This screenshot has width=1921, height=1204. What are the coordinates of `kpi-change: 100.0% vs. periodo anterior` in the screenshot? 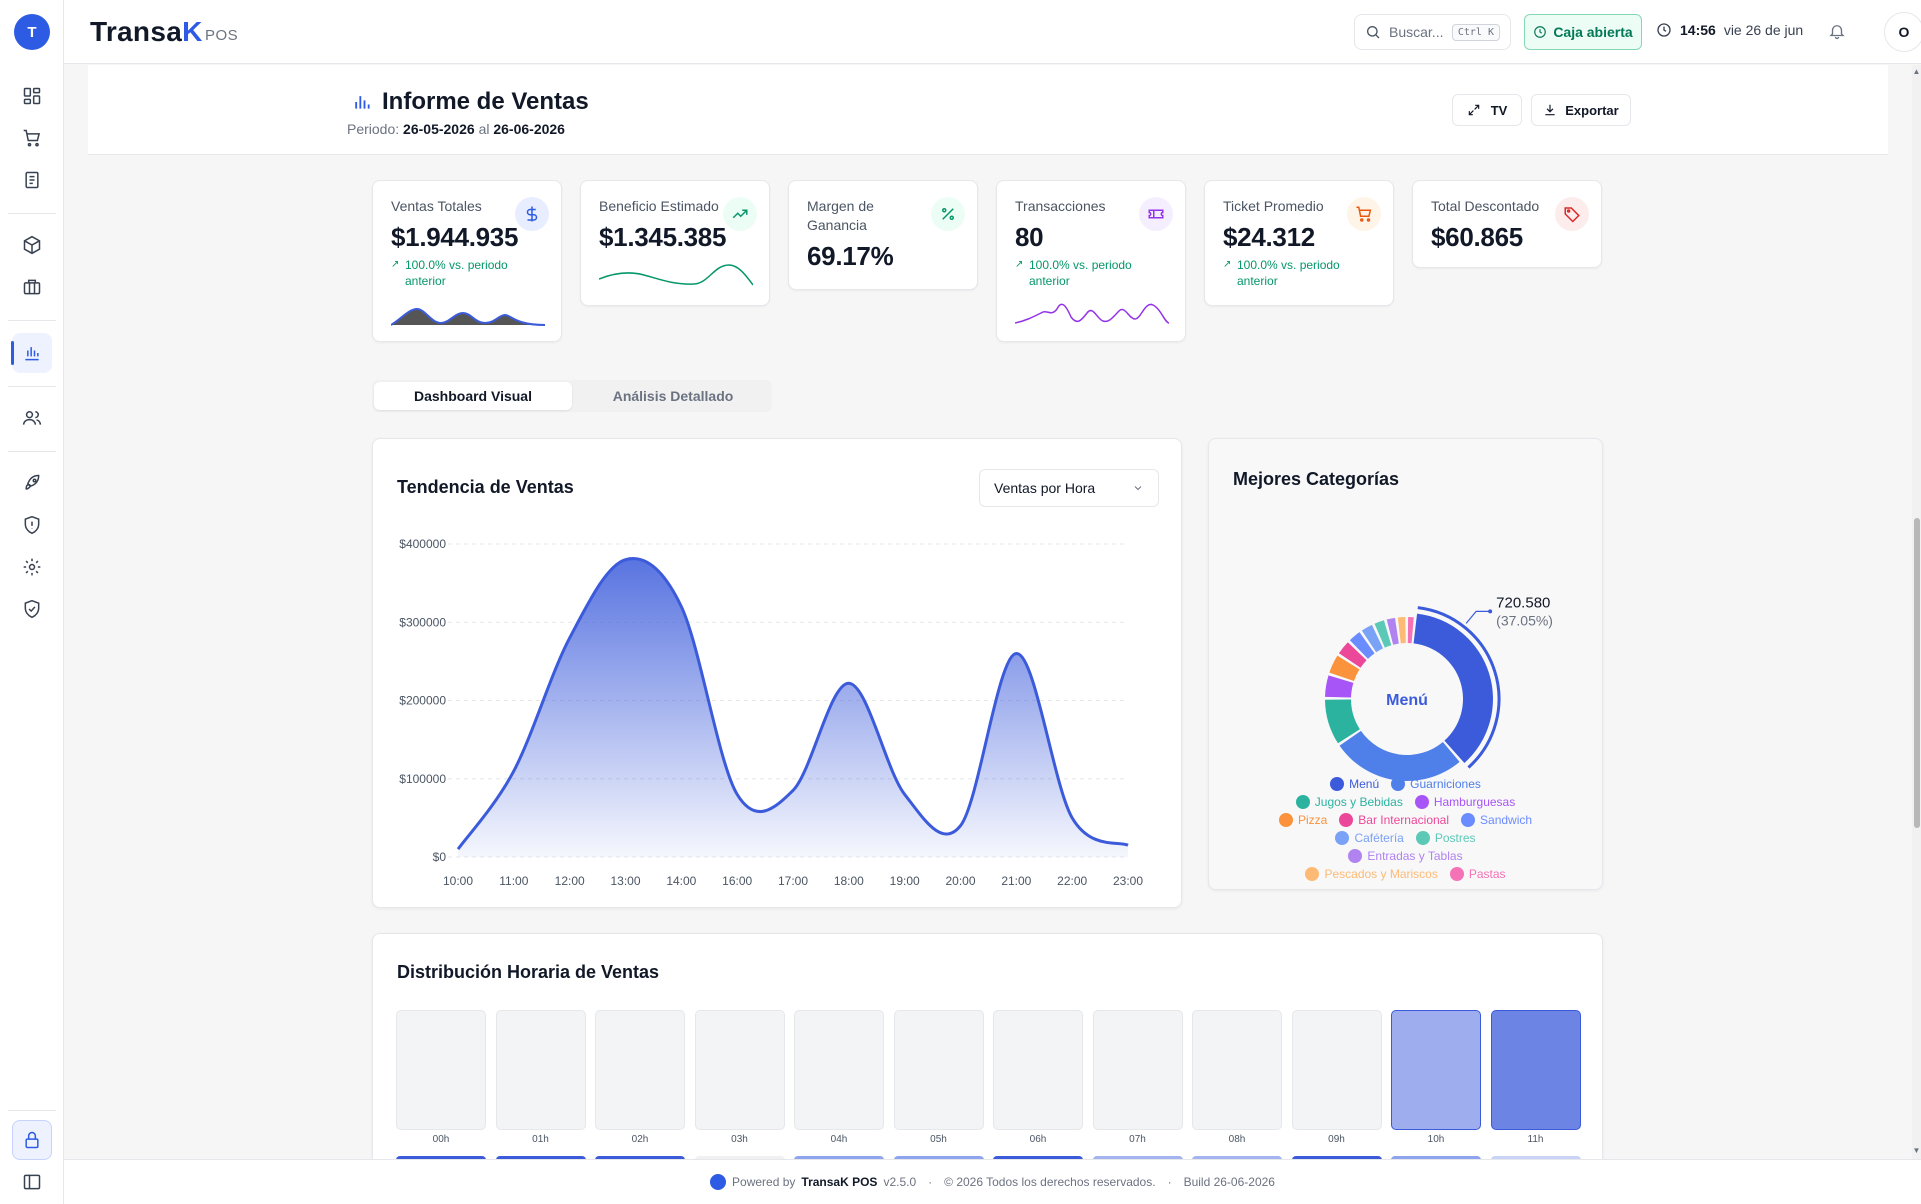 It's located at (467, 273).